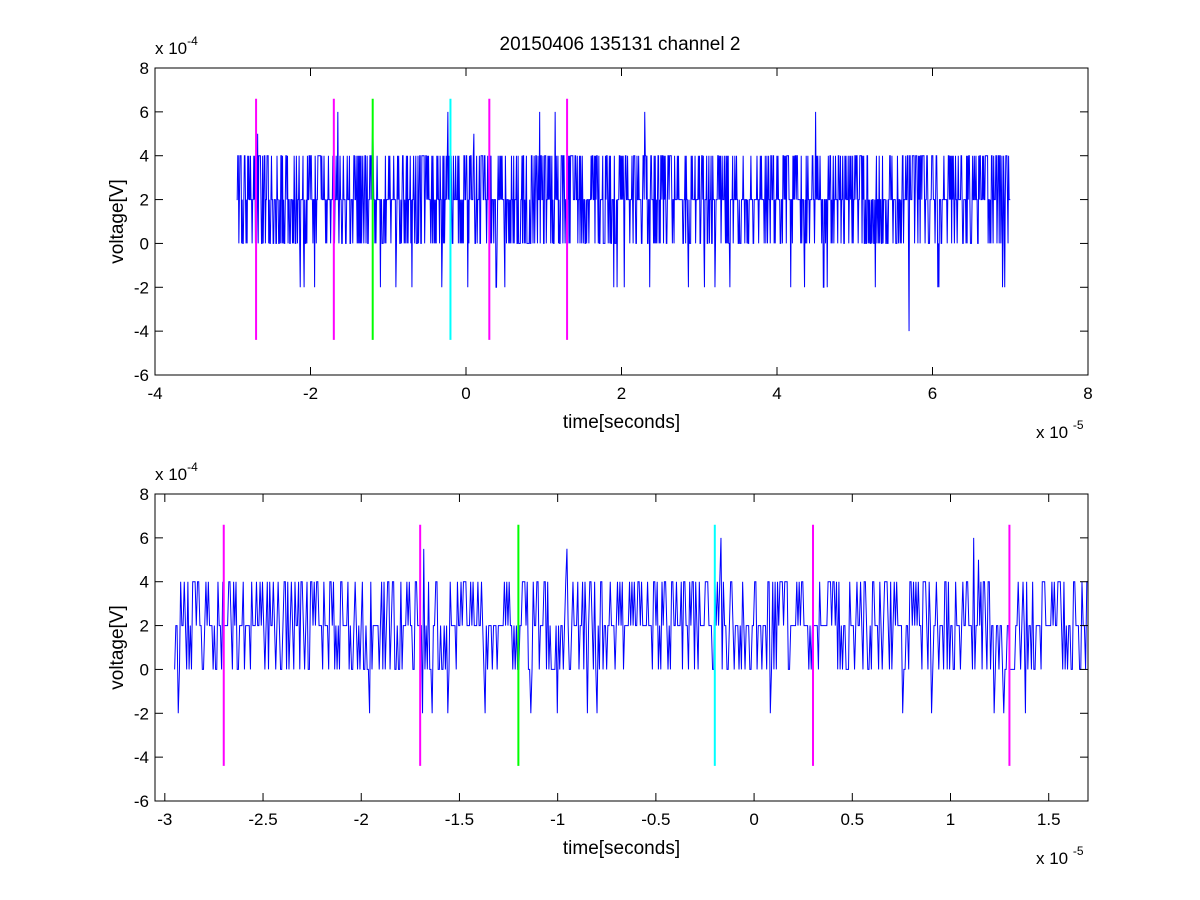 The image size is (1200, 900). Describe the element at coordinates (932, 393) in the screenshot. I see `x-tick-label: 6` at that location.